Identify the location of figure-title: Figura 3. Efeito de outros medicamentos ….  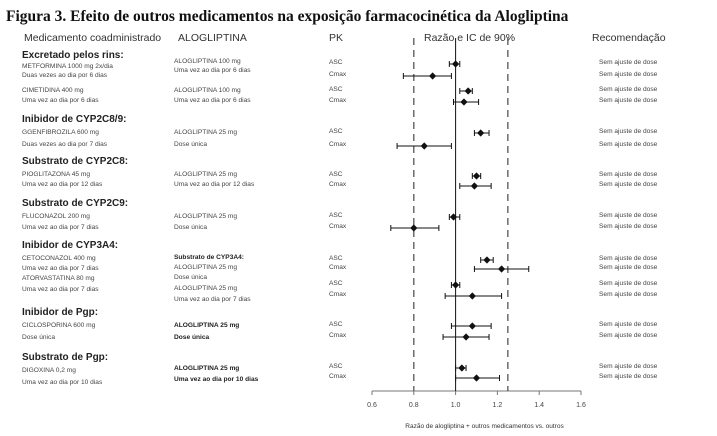
(287, 16).